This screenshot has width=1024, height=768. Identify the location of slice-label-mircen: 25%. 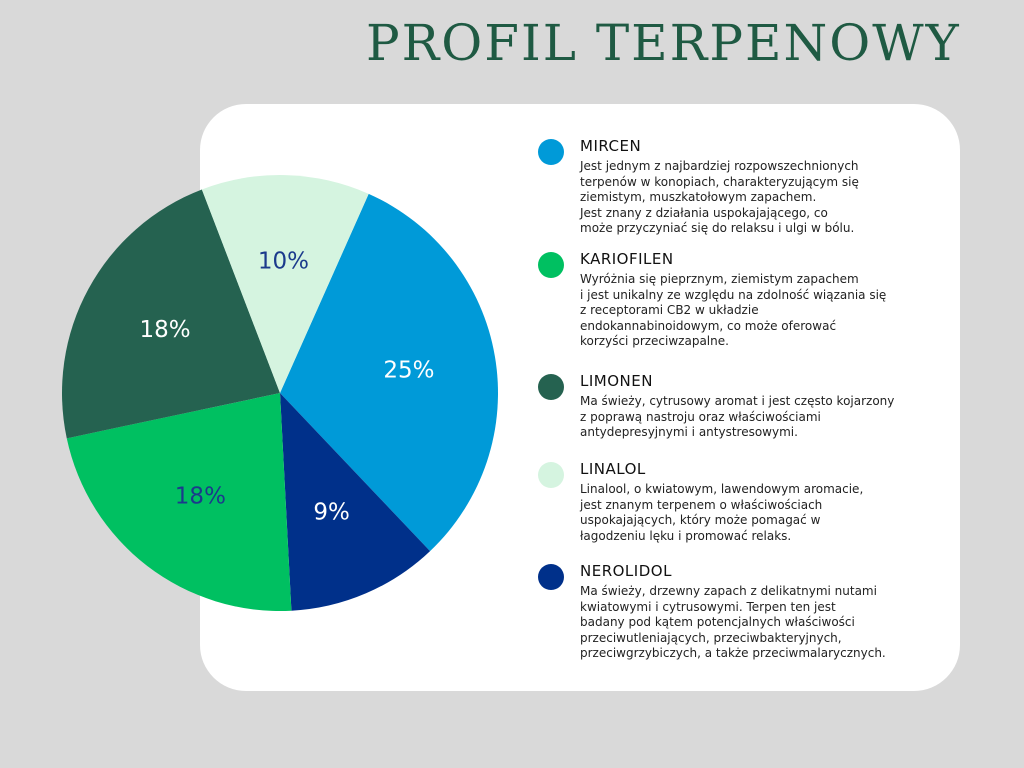
(408, 370).